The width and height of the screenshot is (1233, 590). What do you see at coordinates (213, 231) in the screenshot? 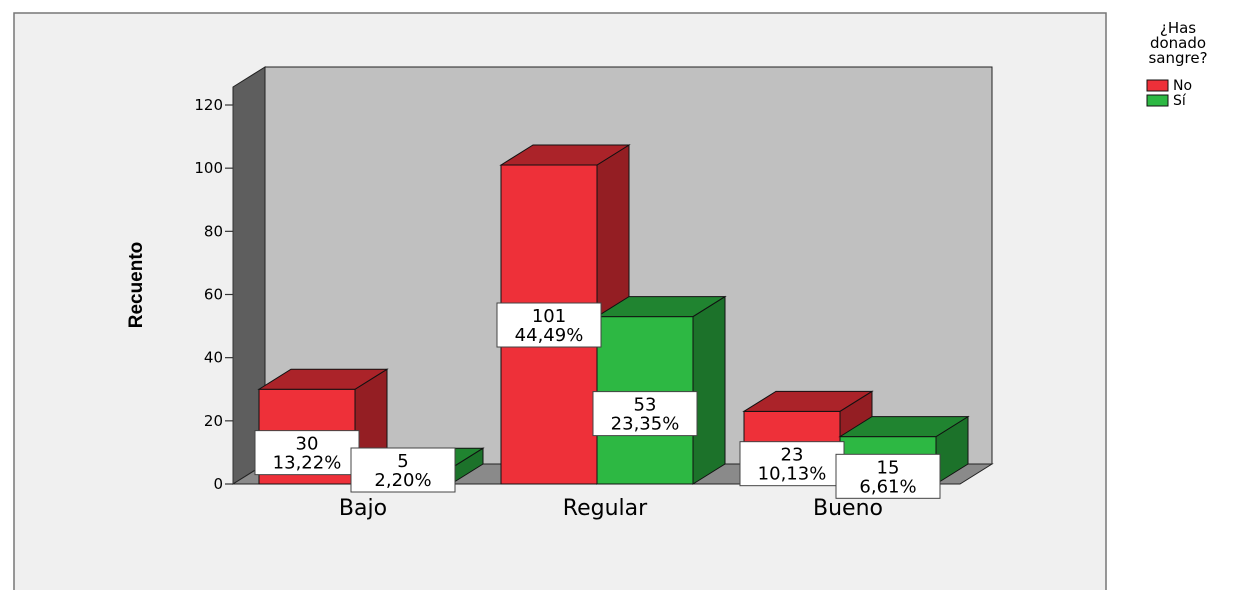
I see `y-tick-label: 80` at bounding box center [213, 231].